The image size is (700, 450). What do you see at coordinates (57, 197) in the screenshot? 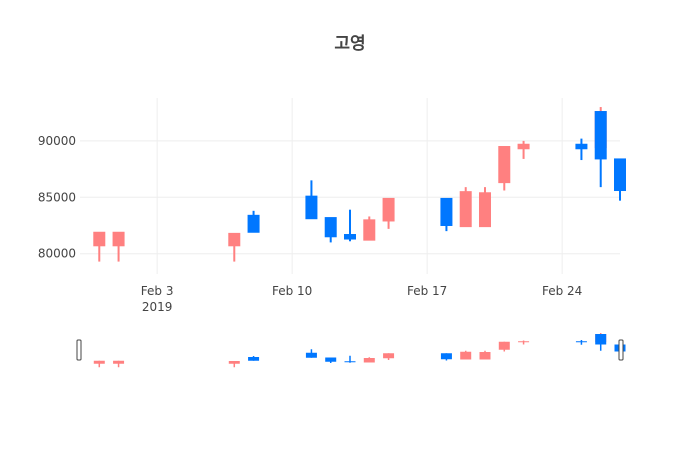
I see `y-tick-label: 85000` at bounding box center [57, 197].